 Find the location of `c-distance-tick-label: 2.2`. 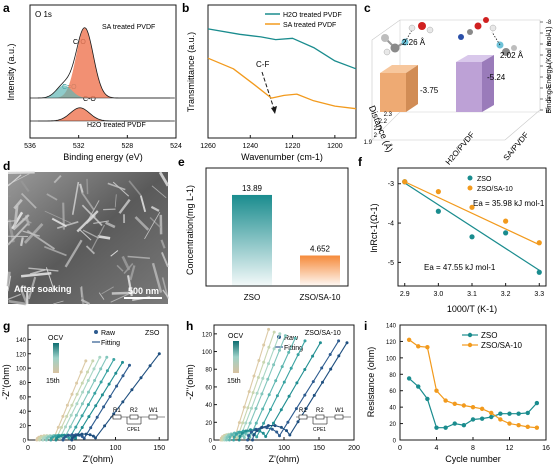

c-distance-tick-label: 2.2 is located at coordinates (383, 122).